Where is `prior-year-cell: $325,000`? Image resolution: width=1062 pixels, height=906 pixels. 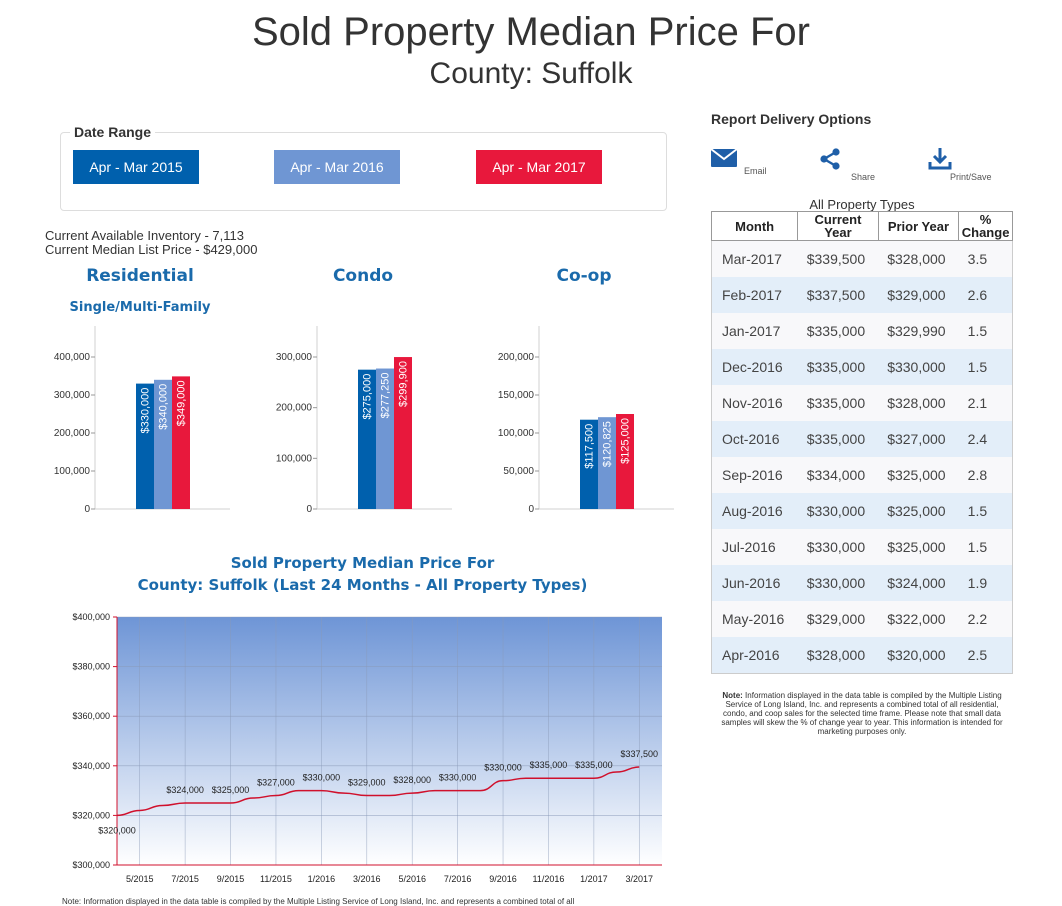
prior-year-cell: $325,000 is located at coordinates (918, 475).